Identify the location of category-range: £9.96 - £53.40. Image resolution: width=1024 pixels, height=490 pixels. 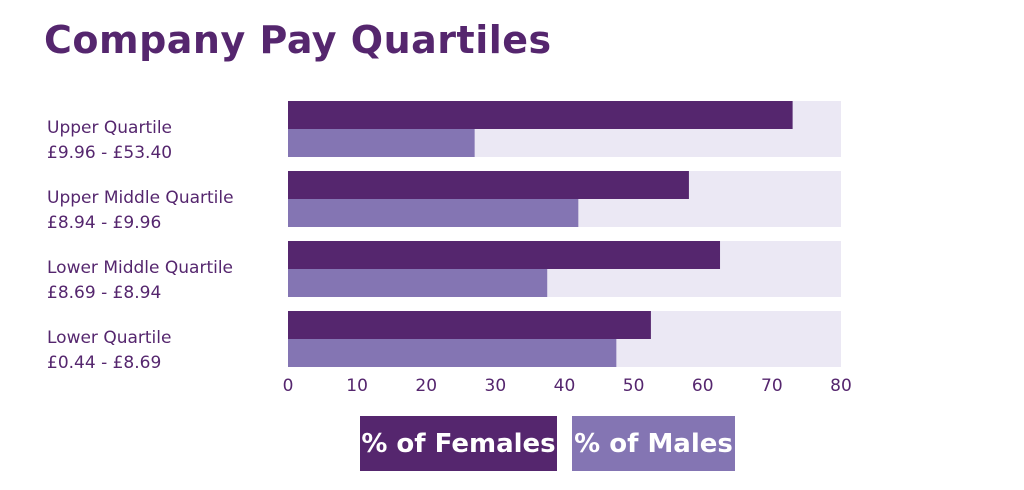
(109, 153).